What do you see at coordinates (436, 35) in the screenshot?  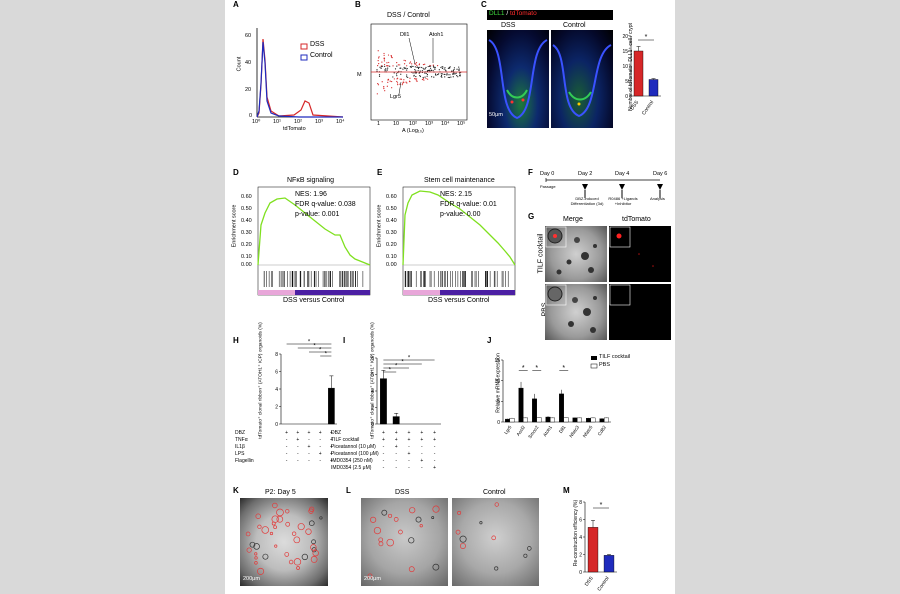 I see `panel-b-annotation-atoh1: Atoh1` at bounding box center [436, 35].